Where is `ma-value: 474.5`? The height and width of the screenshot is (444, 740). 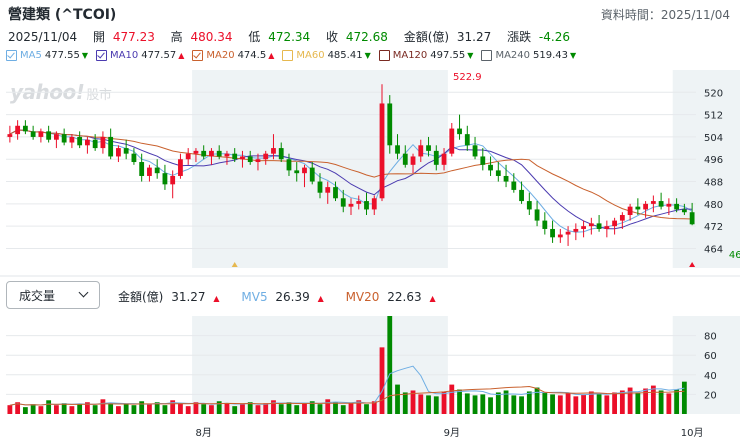 ma-value: 474.5 is located at coordinates (252, 55).